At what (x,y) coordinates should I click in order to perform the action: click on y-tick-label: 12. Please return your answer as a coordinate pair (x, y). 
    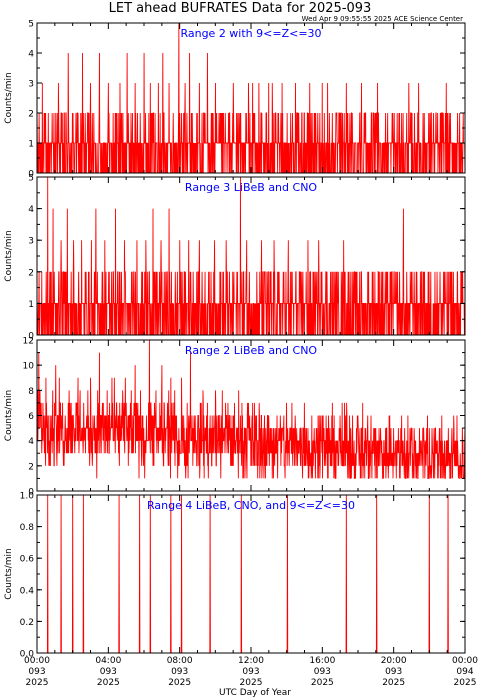
    Looking at the image, I should click on (28, 342).